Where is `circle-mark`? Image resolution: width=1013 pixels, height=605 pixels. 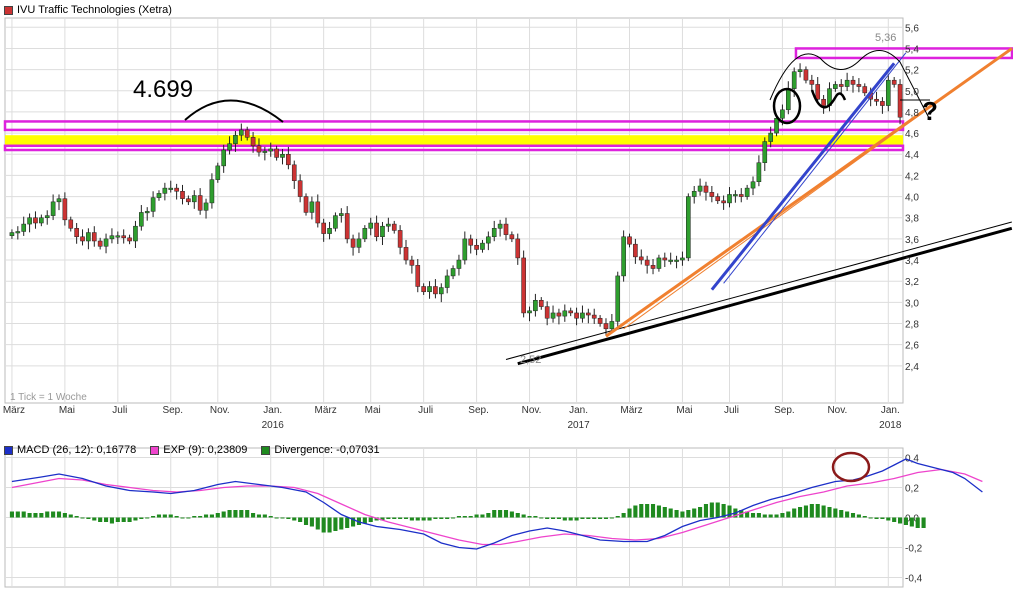
circle-mark is located at coordinates (787, 106).